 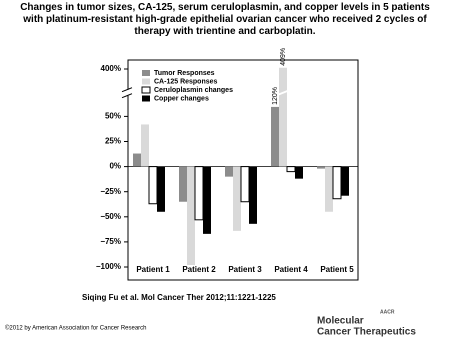 I want to click on y-tick-label: −25%, so click(x=110, y=191).